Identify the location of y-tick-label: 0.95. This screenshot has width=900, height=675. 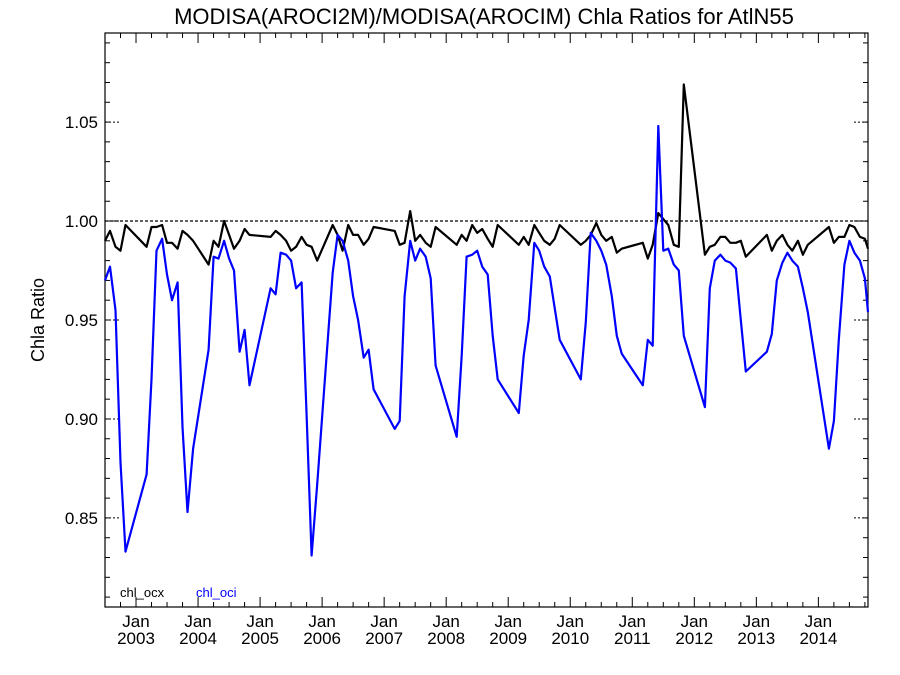
(81, 320).